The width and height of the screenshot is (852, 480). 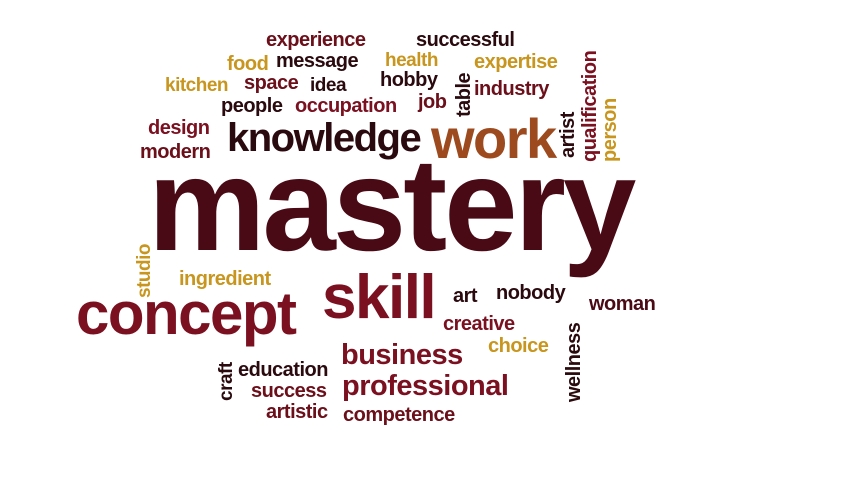 What do you see at coordinates (411, 60) in the screenshot?
I see `word-health: health` at bounding box center [411, 60].